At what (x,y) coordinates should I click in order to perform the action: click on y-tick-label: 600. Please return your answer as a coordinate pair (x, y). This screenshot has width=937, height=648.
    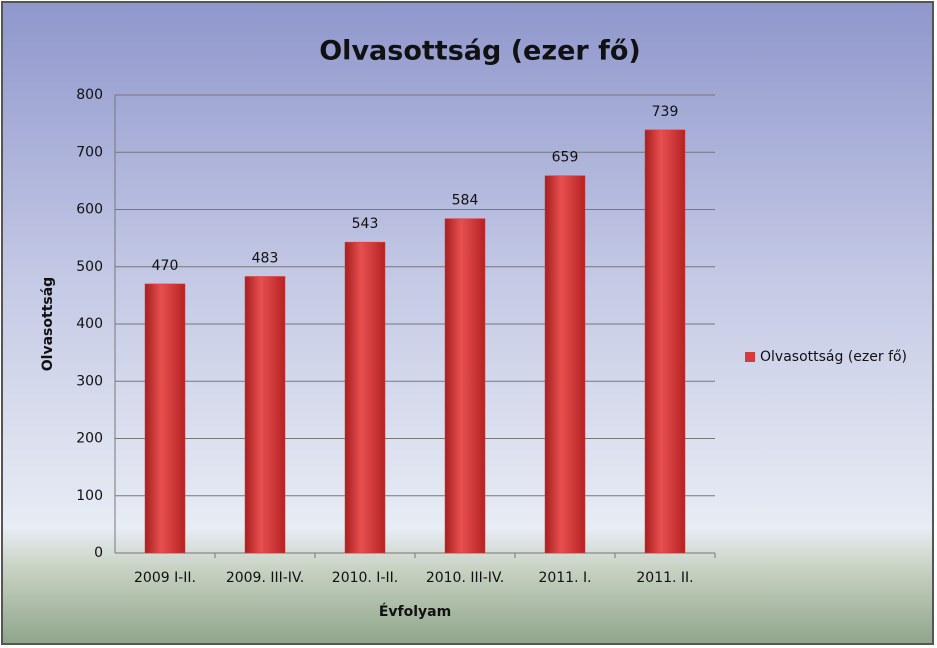
    Looking at the image, I should click on (89, 210).